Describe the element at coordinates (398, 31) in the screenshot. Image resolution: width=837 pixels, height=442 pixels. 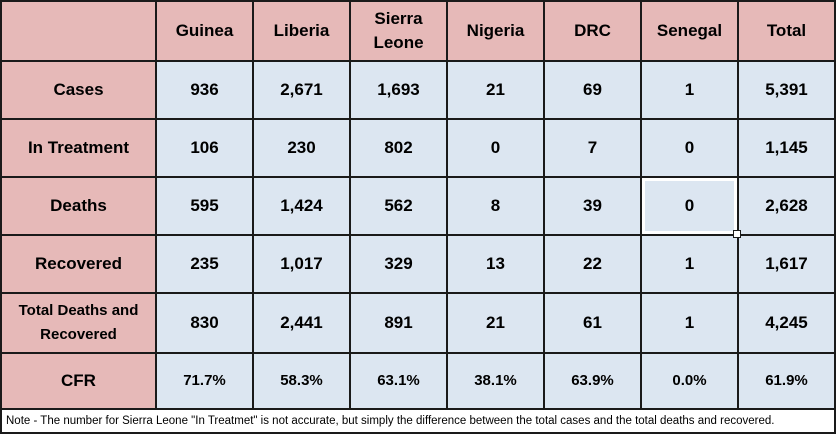
I see `column-header-sierra-leone: Sierra Leone` at that location.